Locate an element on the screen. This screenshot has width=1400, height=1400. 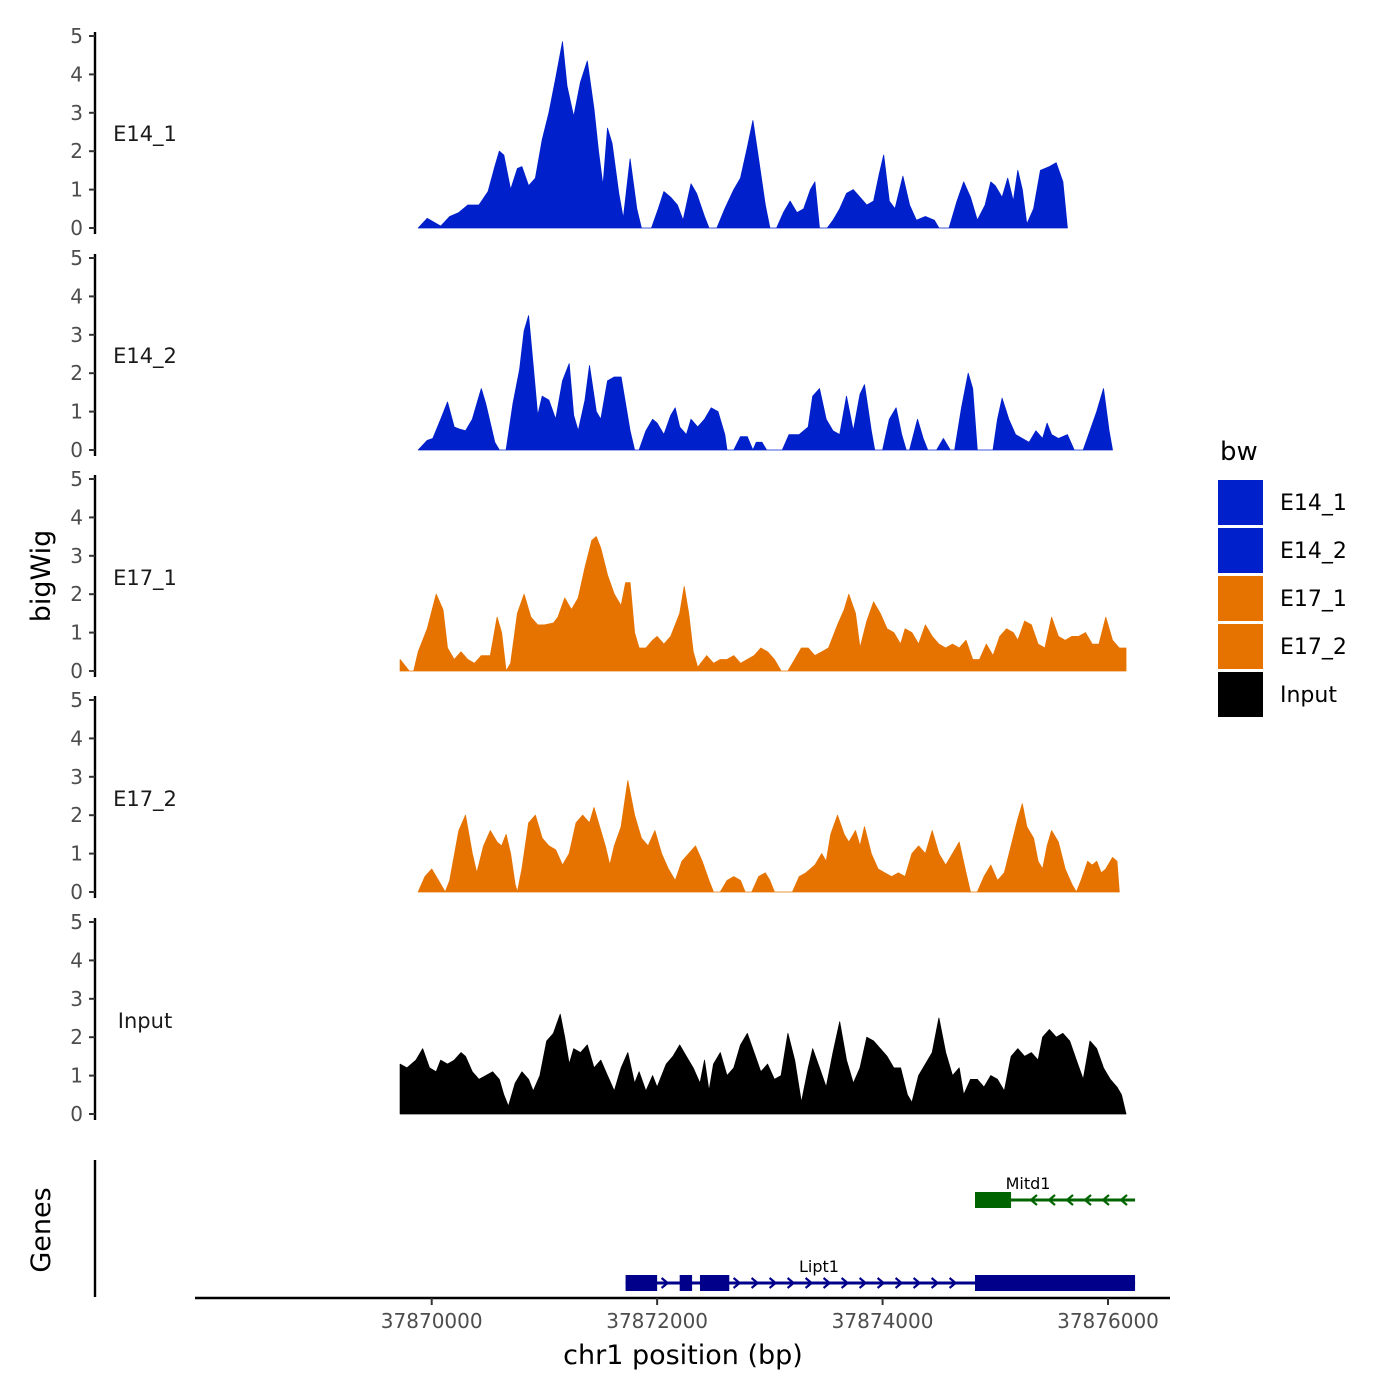
legend-label: E14_1 is located at coordinates (1313, 503).